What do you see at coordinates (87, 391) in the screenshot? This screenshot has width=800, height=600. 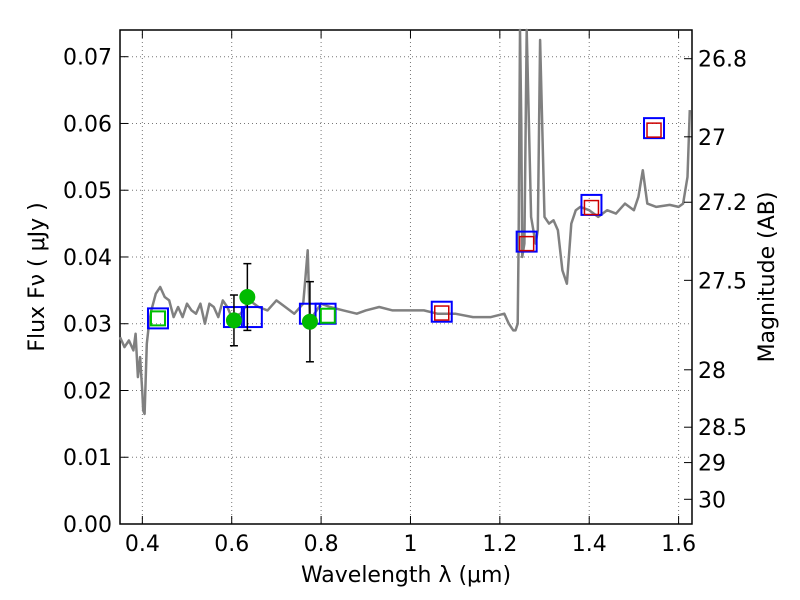 I see `y-tick-label: 0.02` at bounding box center [87, 391].